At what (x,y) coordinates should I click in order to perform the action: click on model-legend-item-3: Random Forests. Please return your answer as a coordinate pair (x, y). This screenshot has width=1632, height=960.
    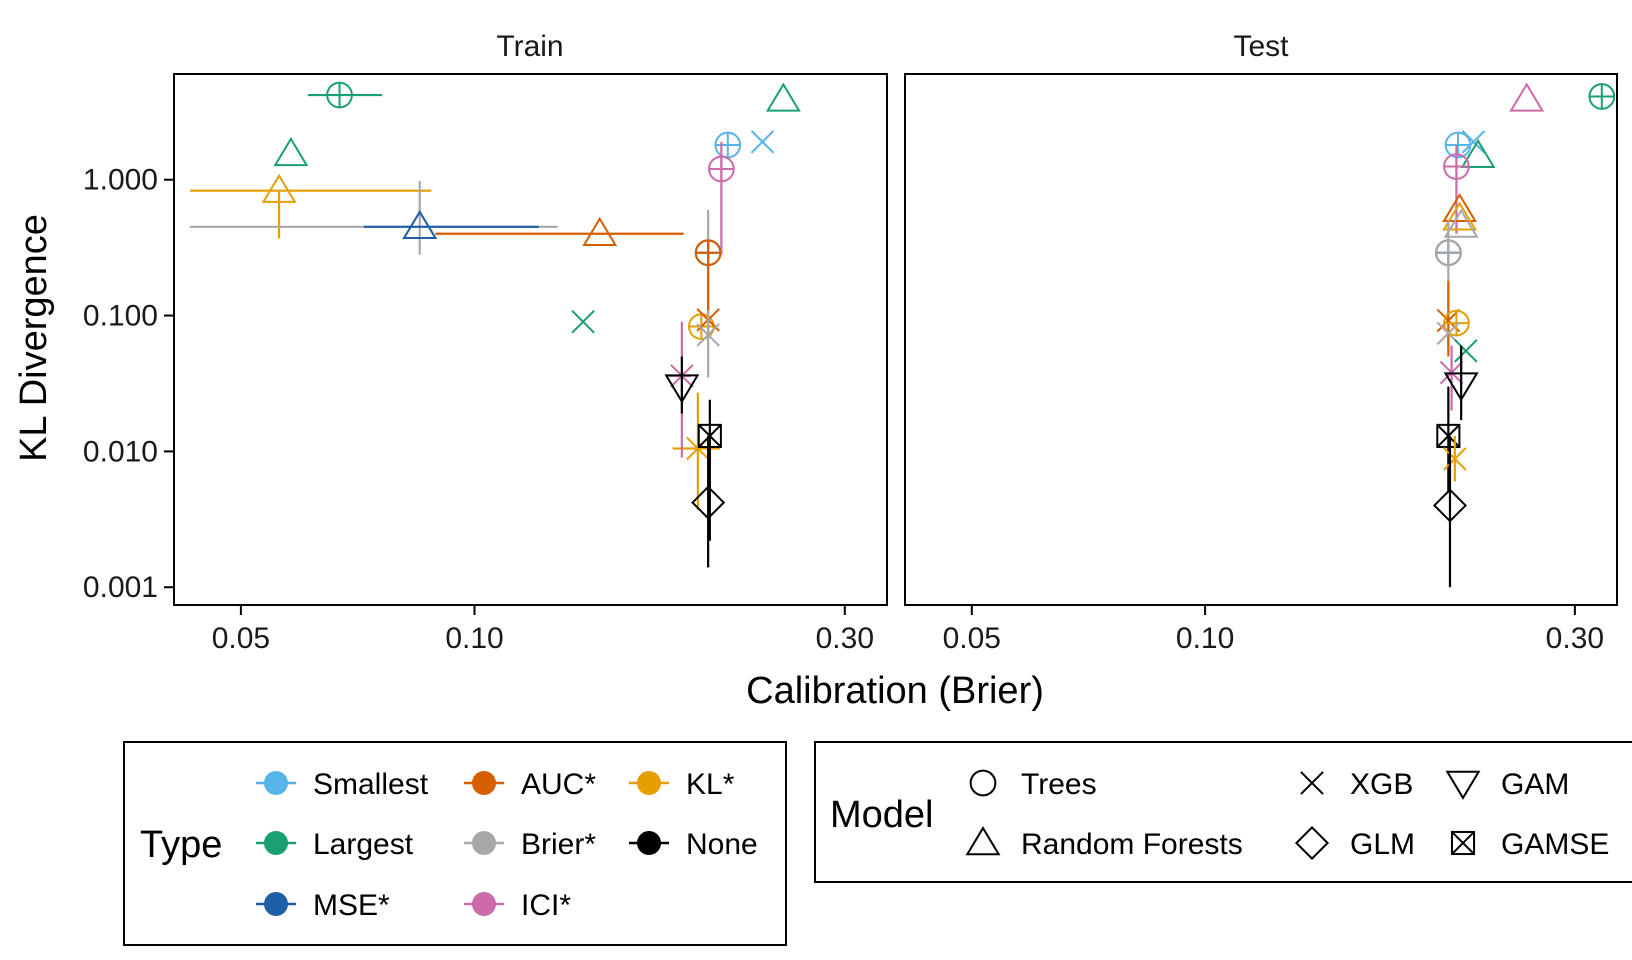
    Looking at the image, I should click on (1104, 843).